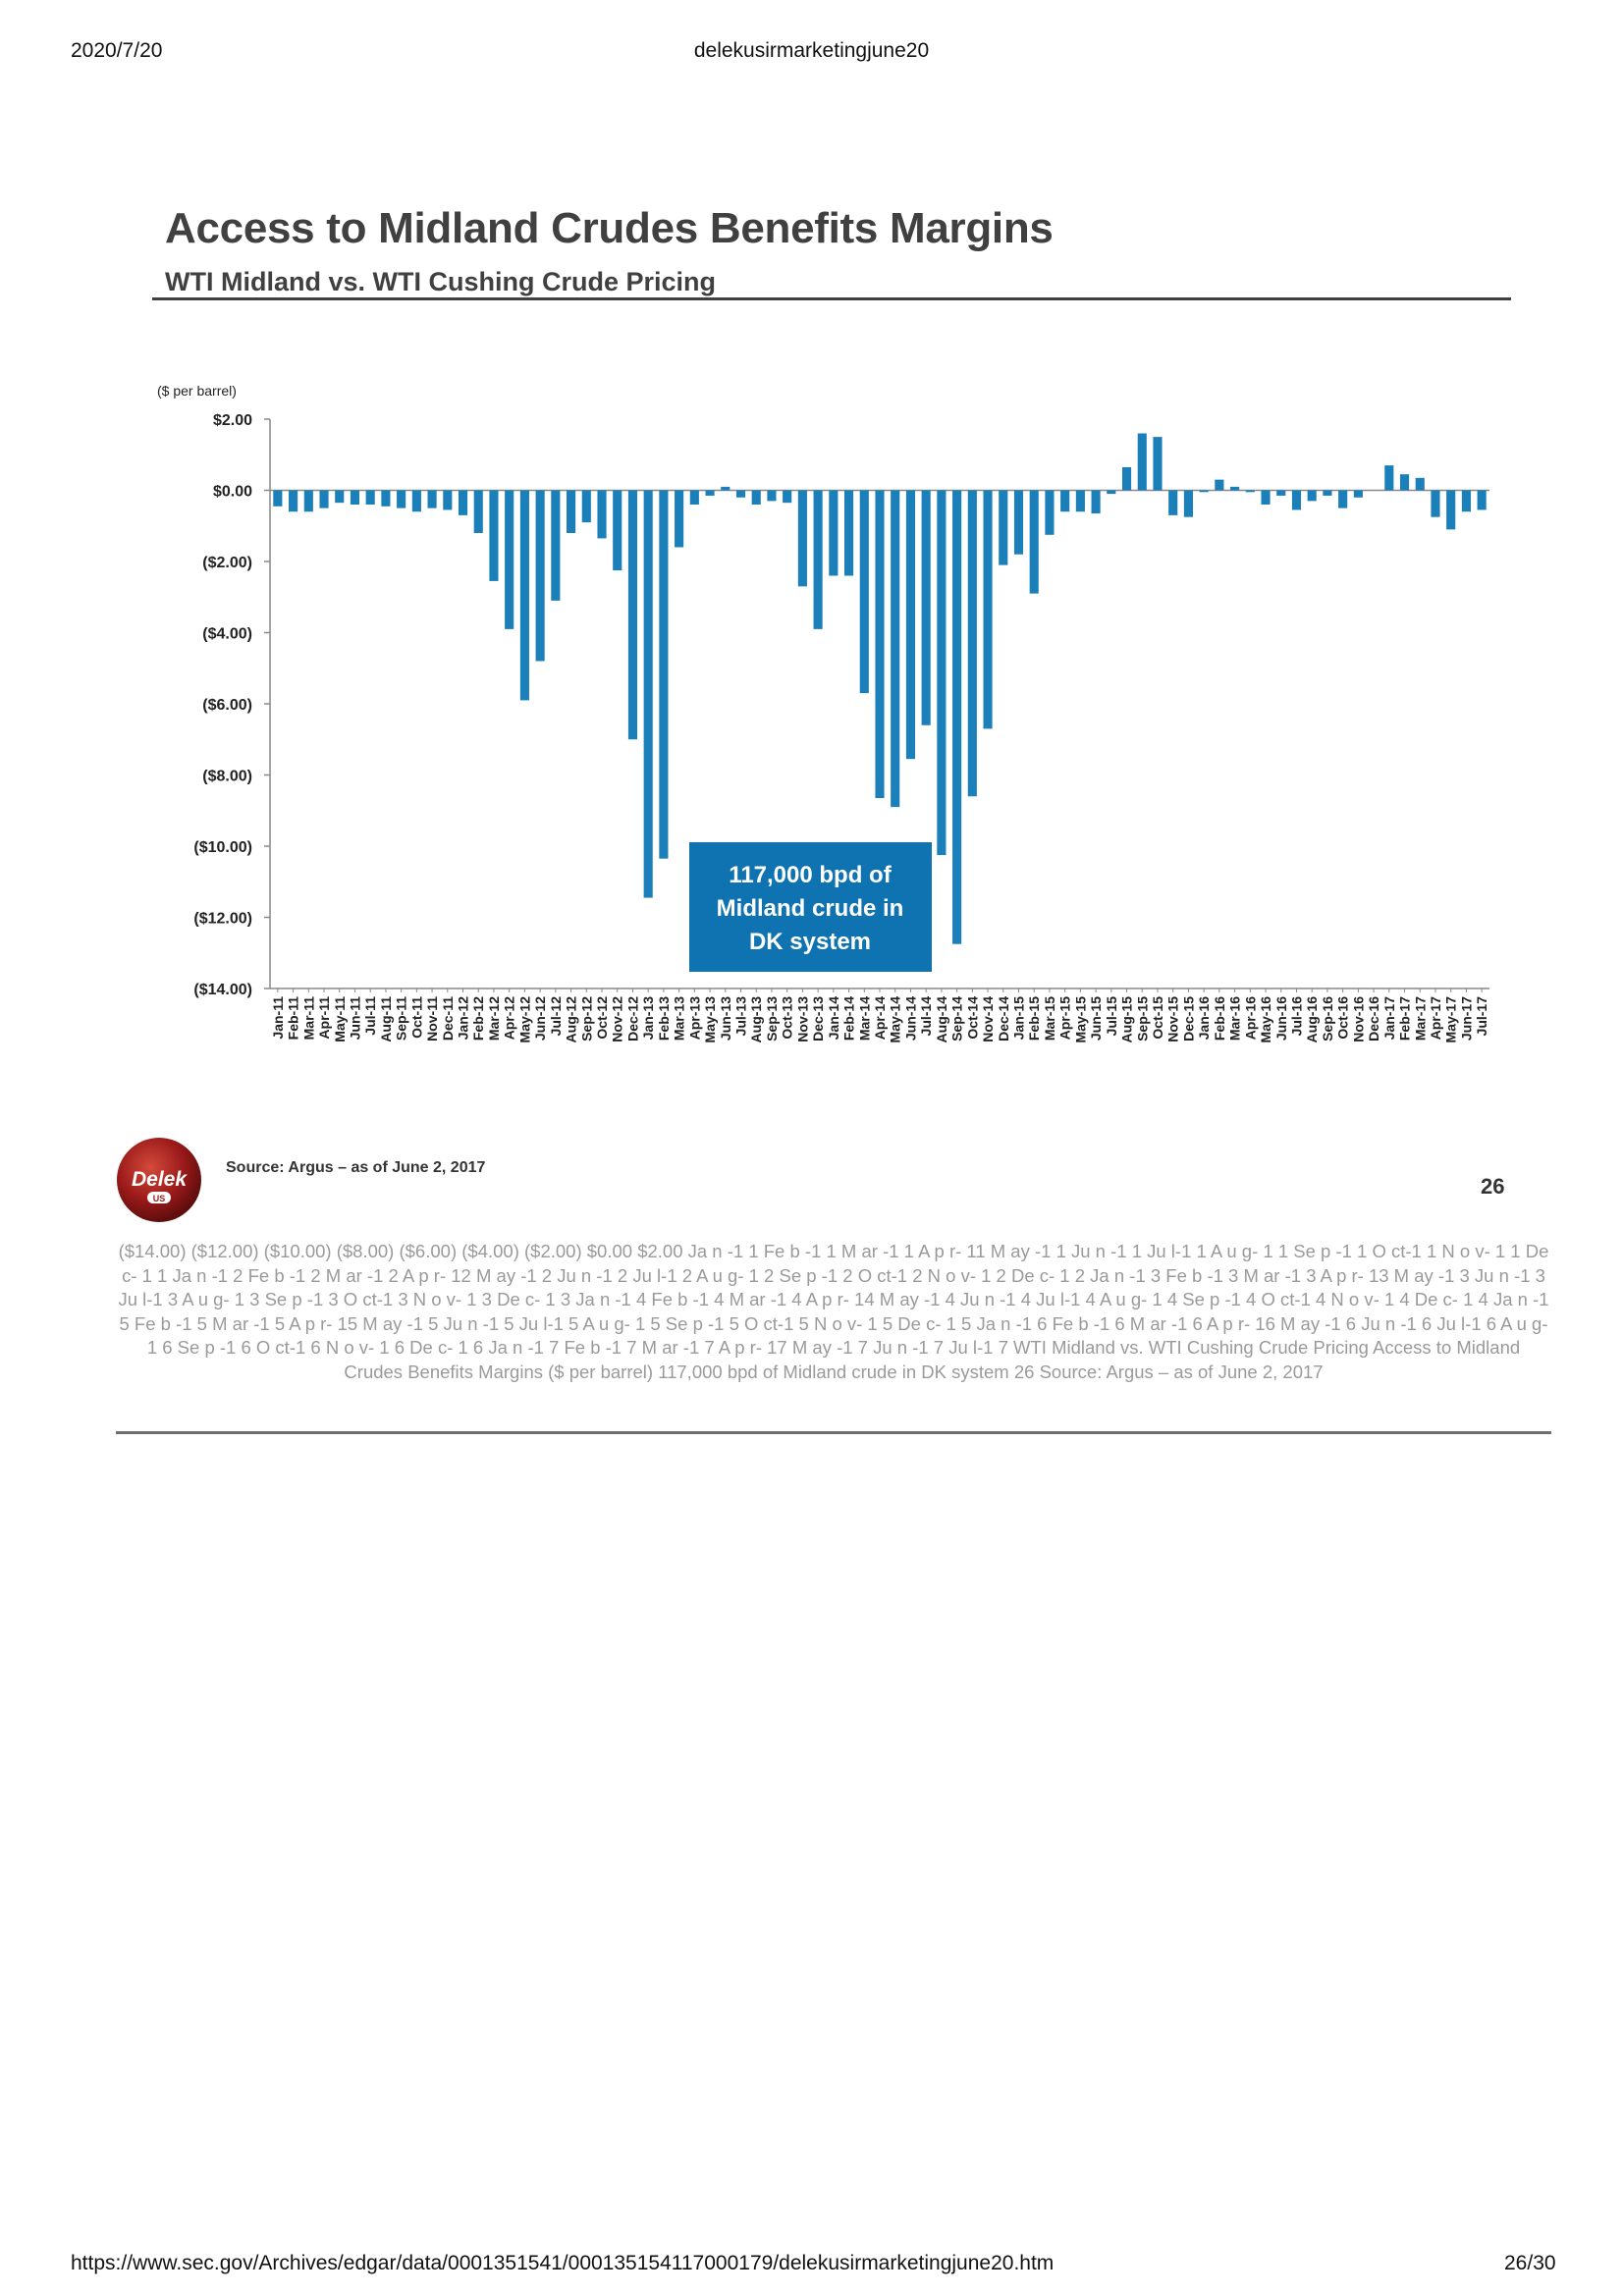  Describe the element at coordinates (988, 1019) in the screenshot. I see `x-tick-label: Nov-14` at that location.